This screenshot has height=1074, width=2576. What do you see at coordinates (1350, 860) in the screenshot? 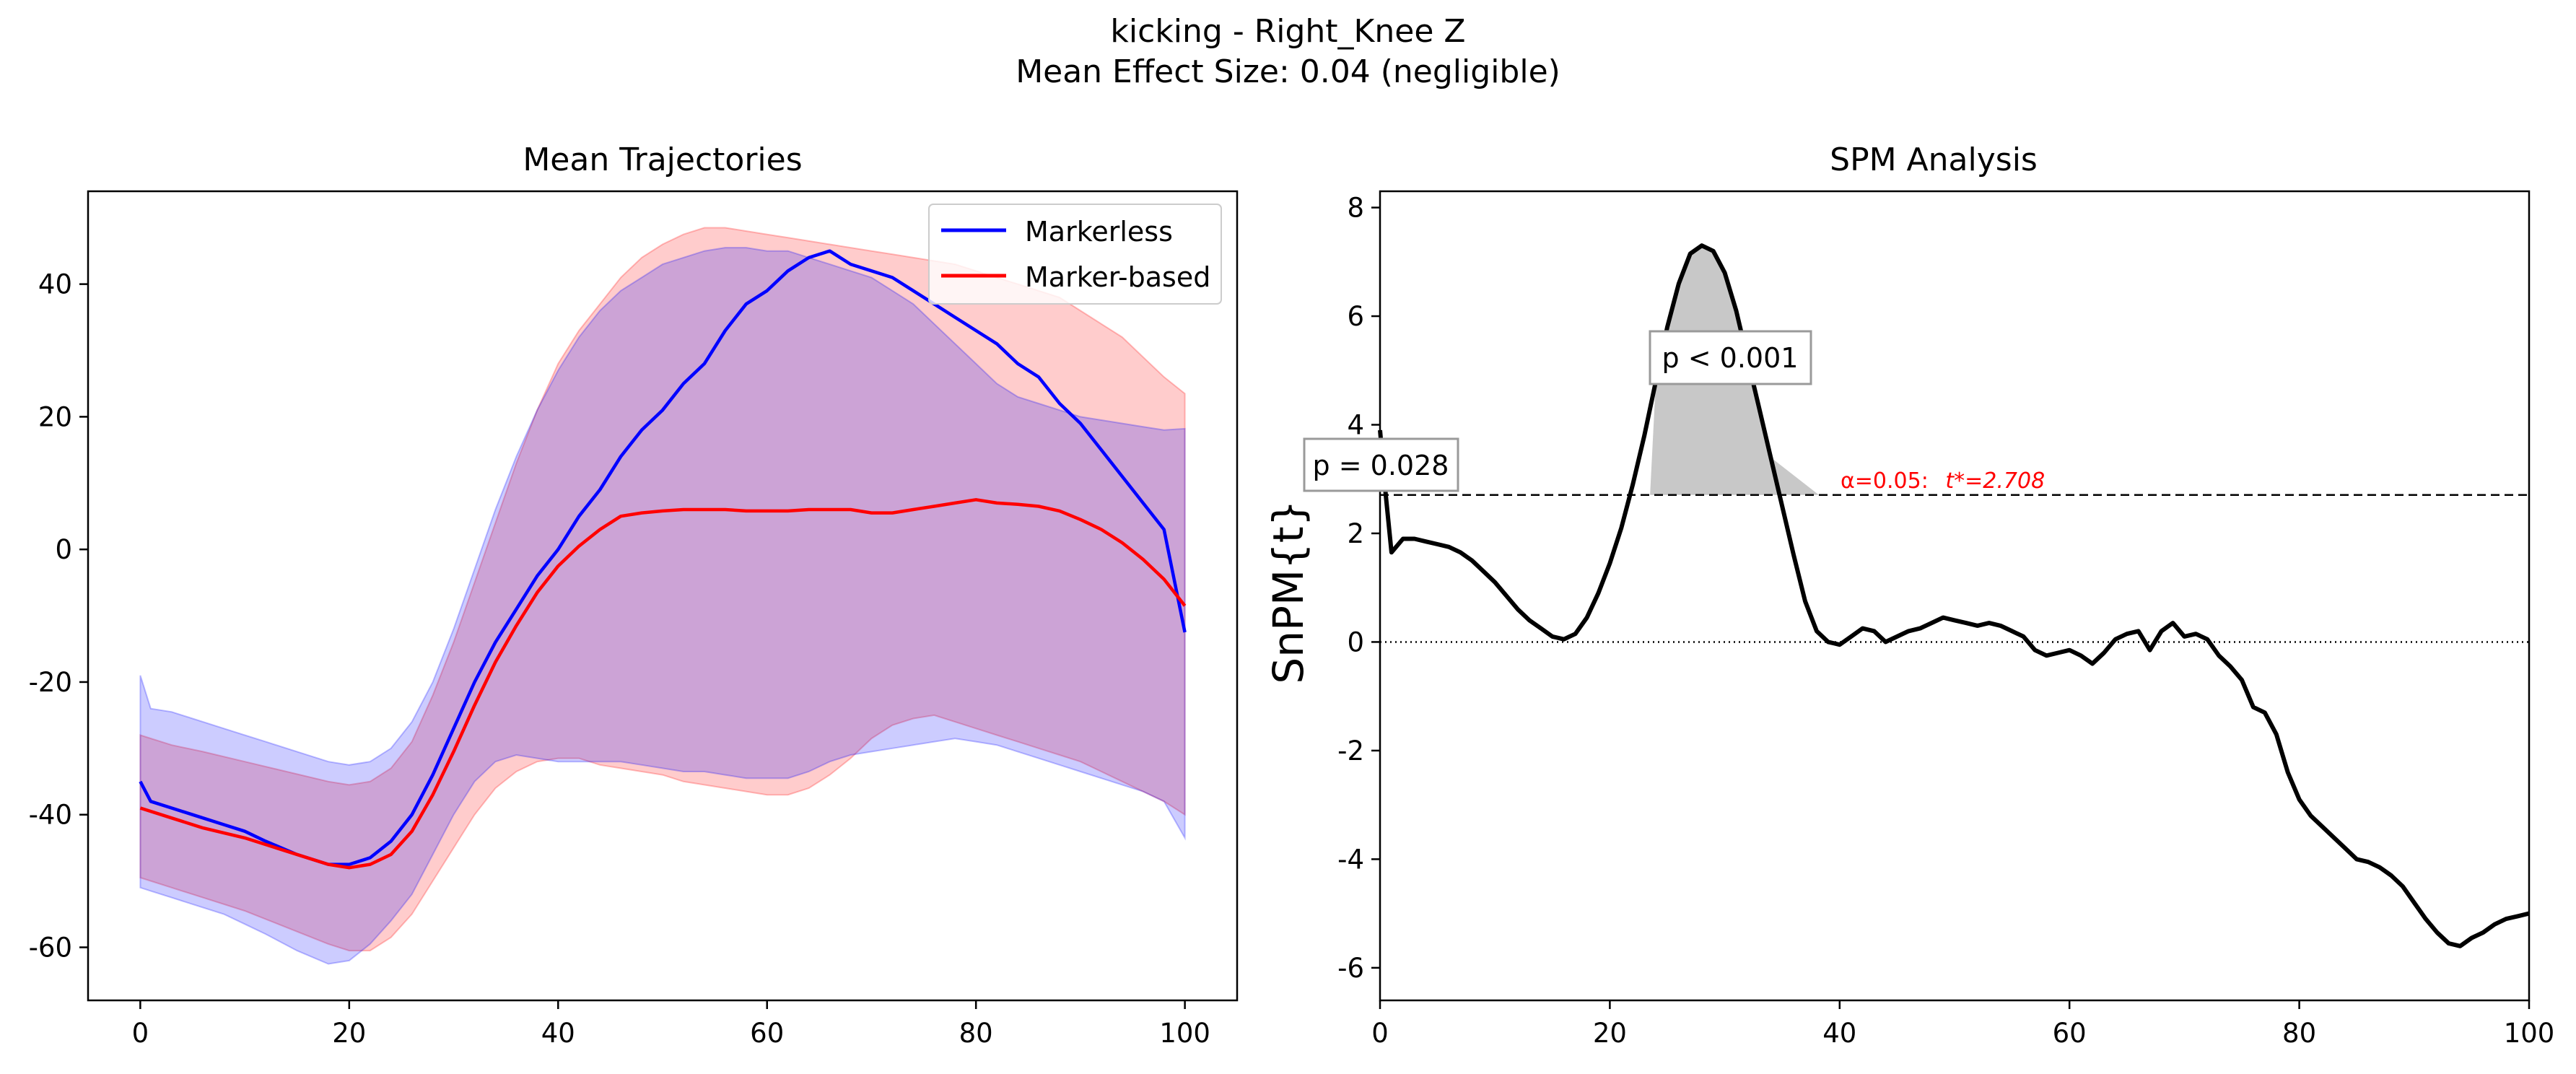
I see `right-y-tick-label: -4` at bounding box center [1350, 860].